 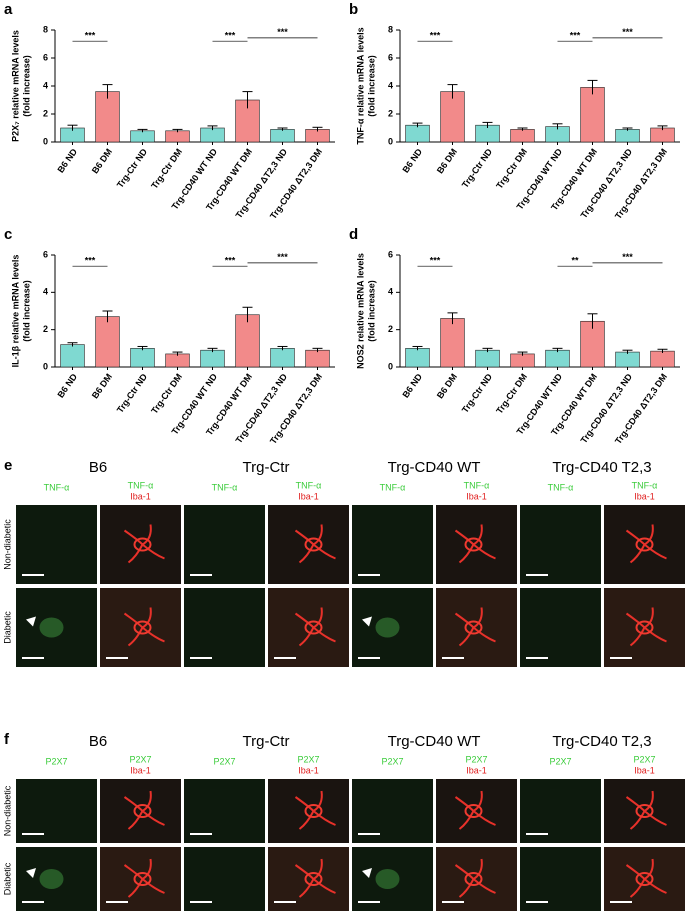 What do you see at coordinates (353, 234) in the screenshot?
I see `panel-letter: d` at bounding box center [353, 234].